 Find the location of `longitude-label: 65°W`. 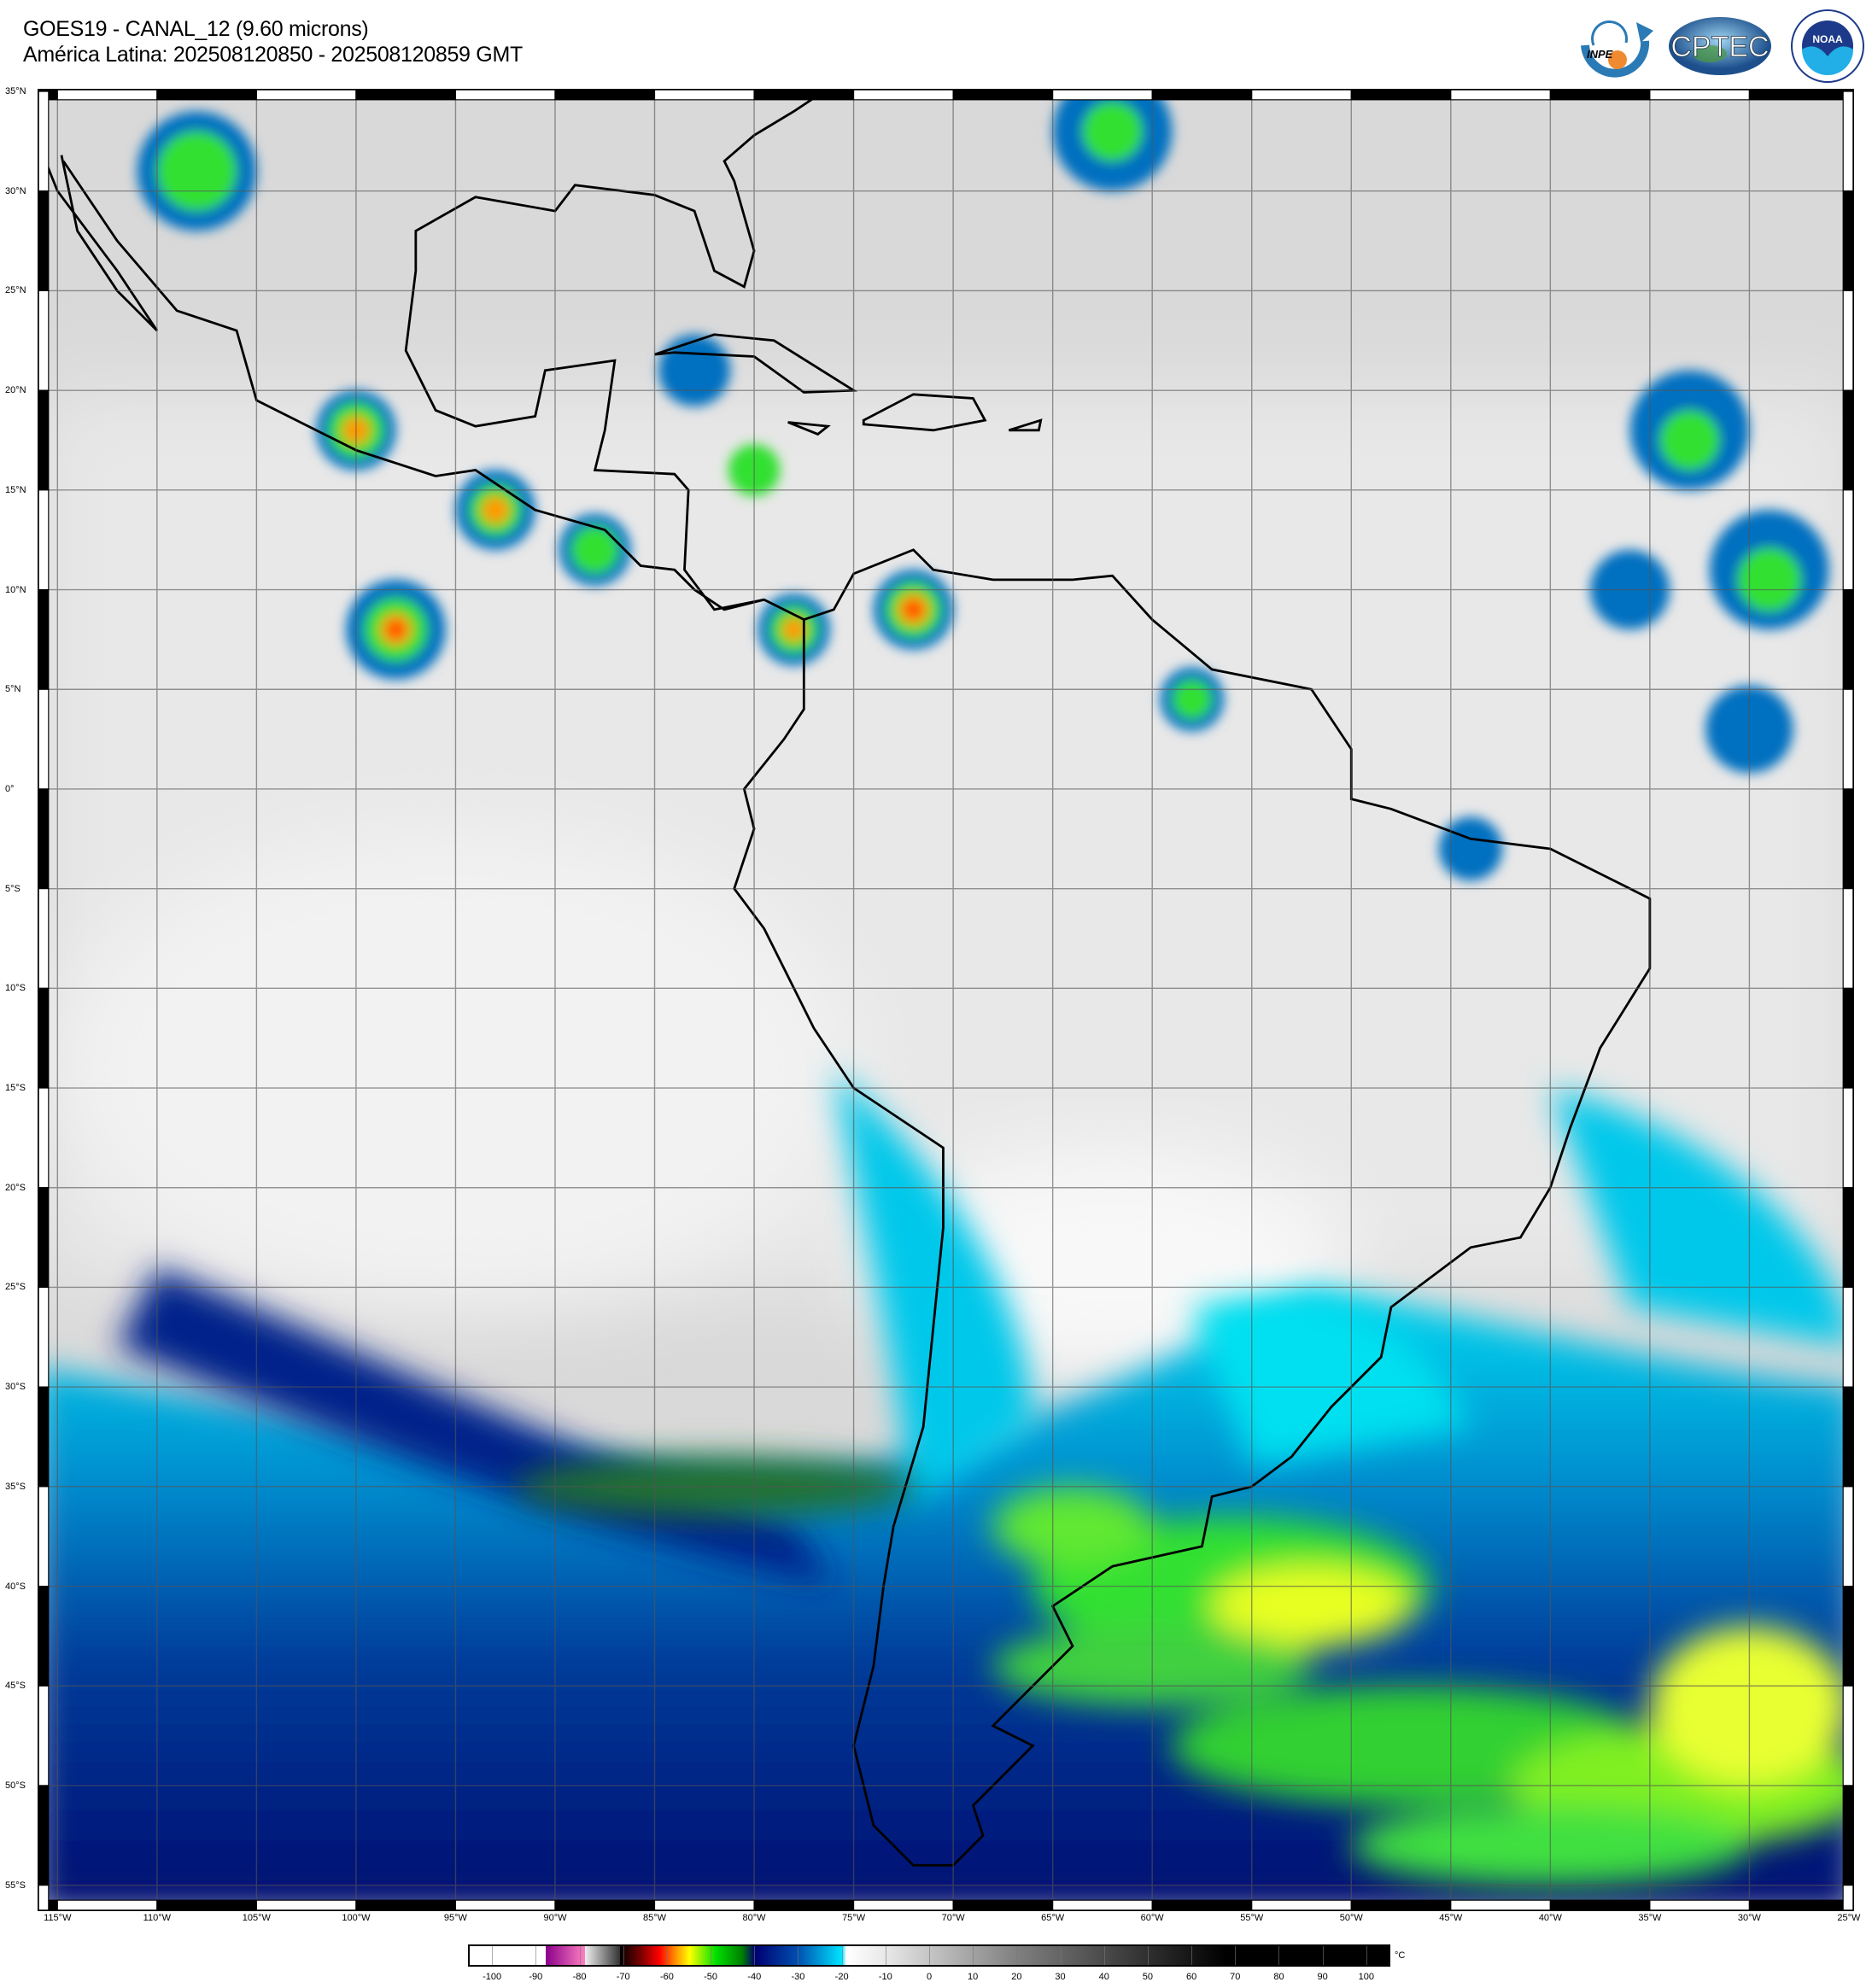

longitude-label: 65°W is located at coordinates (1053, 1918).